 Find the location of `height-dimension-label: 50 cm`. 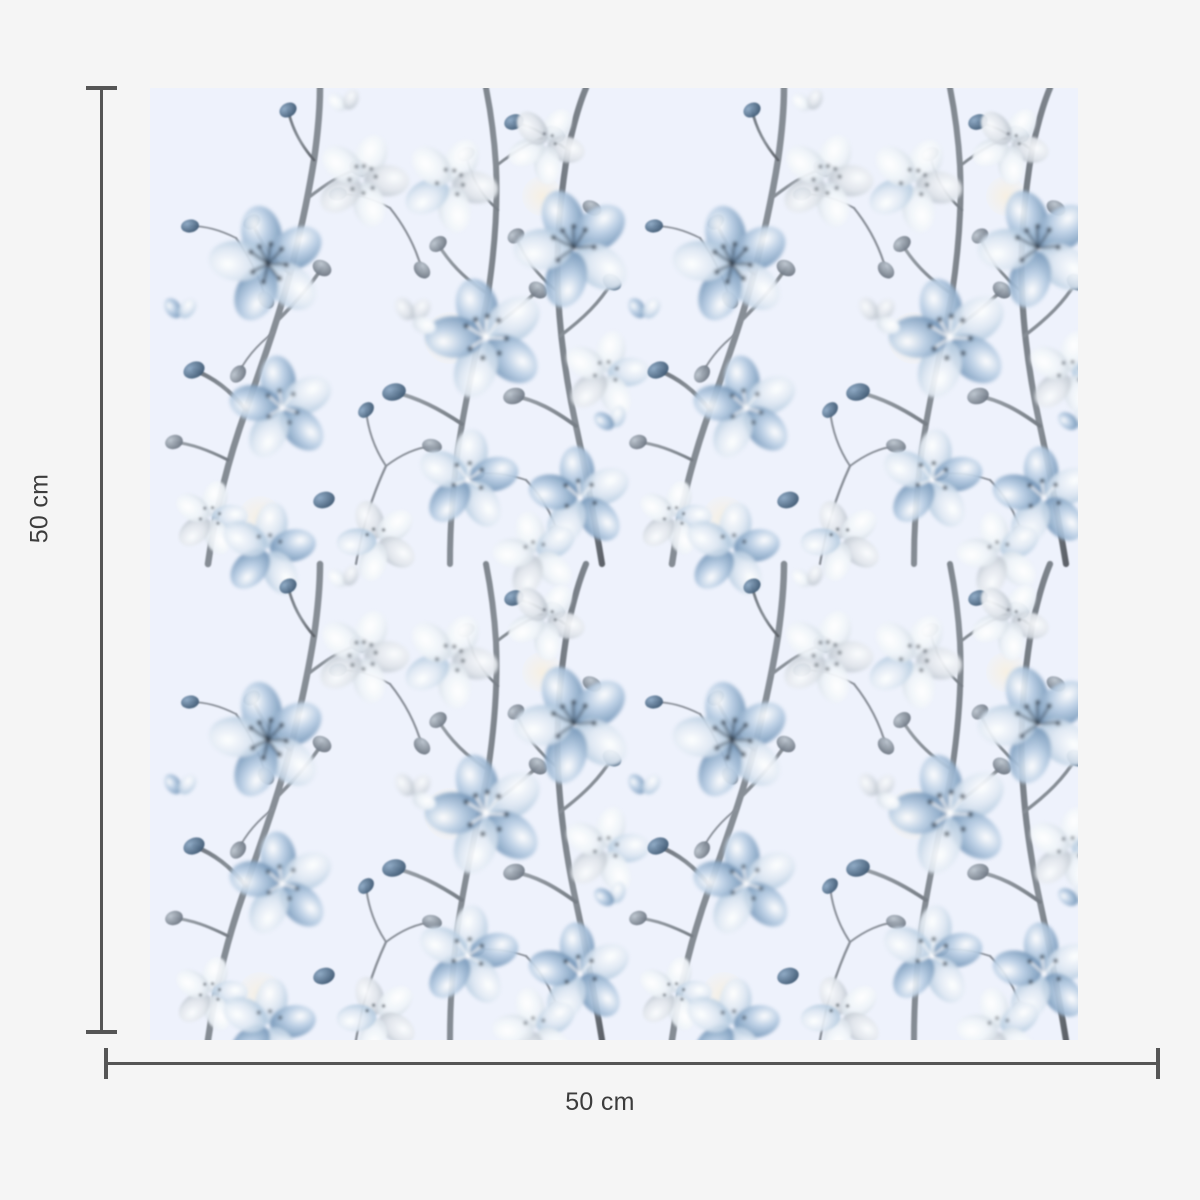

height-dimension-label: 50 cm is located at coordinates (39, 508).